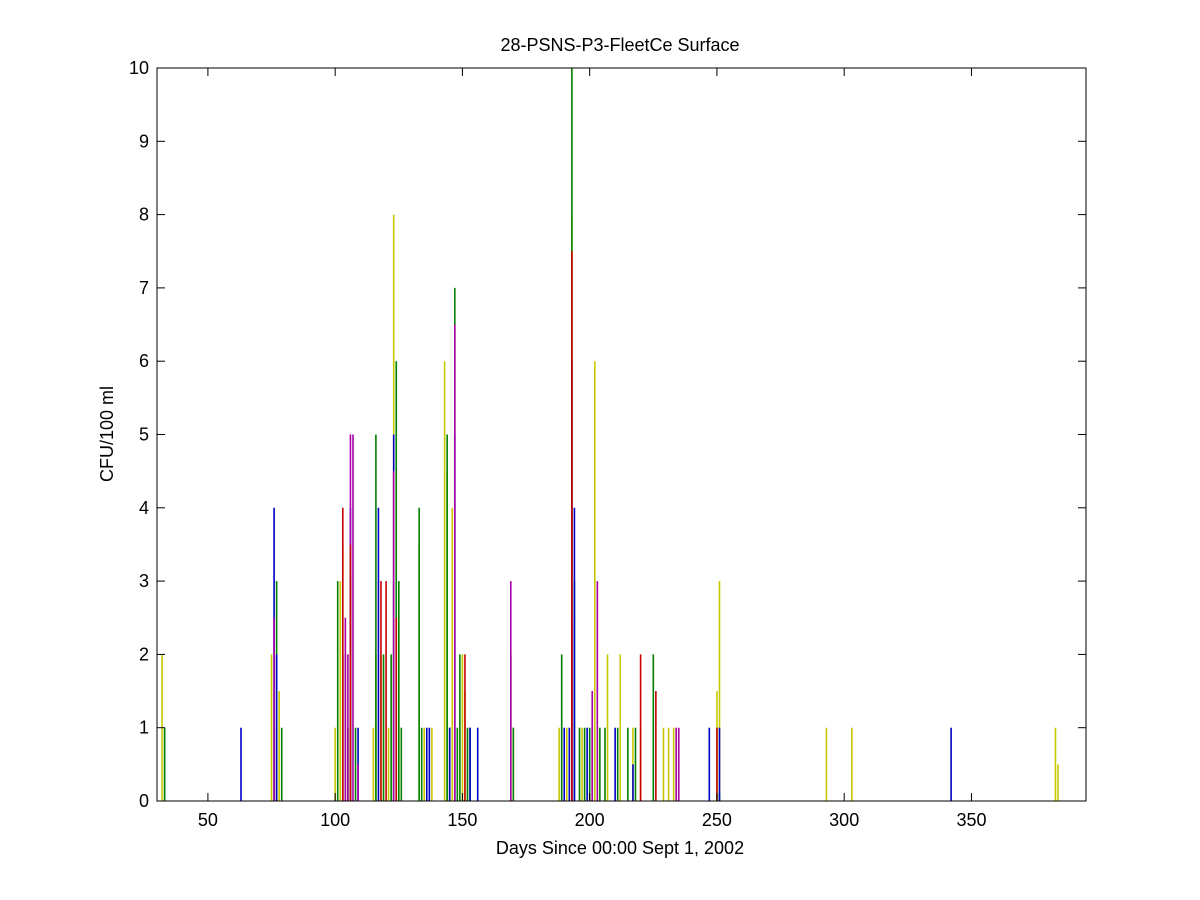 This screenshot has height=900, width=1200. What do you see at coordinates (844, 820) in the screenshot?
I see `x-tick-label: 300` at bounding box center [844, 820].